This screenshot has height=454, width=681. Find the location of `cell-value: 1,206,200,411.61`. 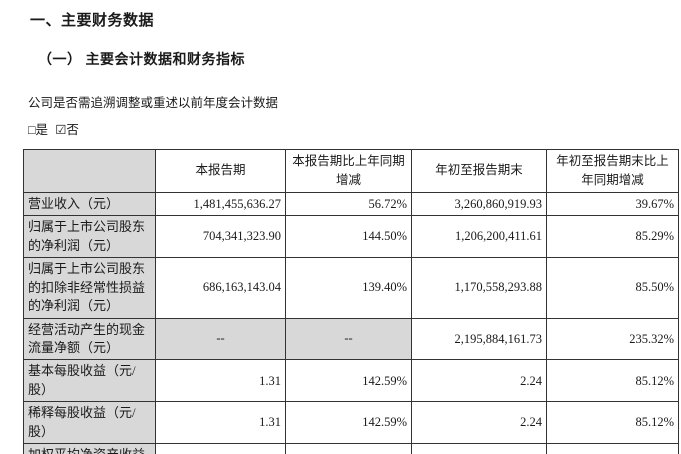

cell-value: 1,206,200,411.61 is located at coordinates (479, 237).